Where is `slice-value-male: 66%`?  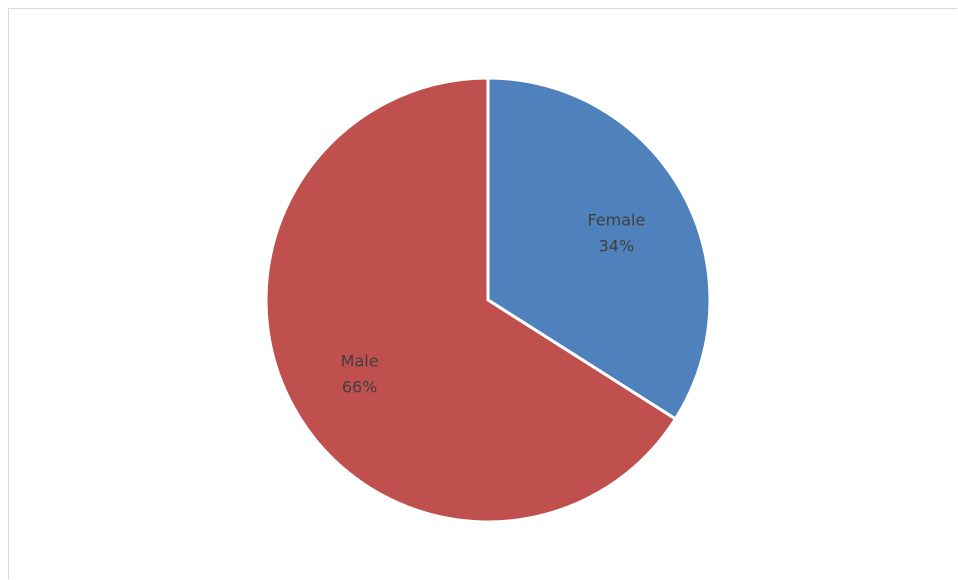 slice-value-male: 66% is located at coordinates (360, 387).